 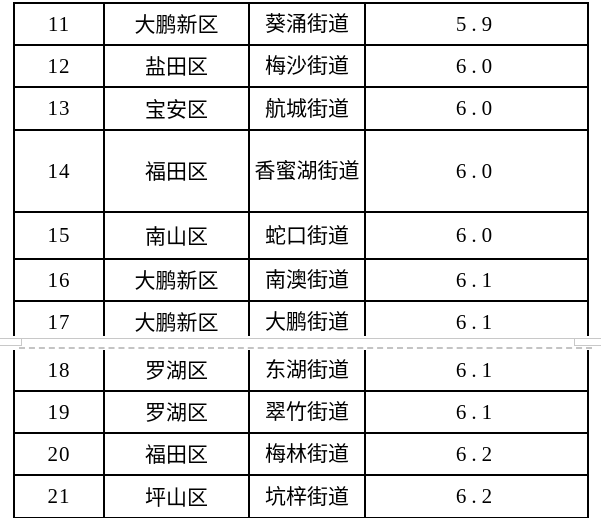 What do you see at coordinates (587, 342) in the screenshot?
I see `page-corner-right` at bounding box center [587, 342].